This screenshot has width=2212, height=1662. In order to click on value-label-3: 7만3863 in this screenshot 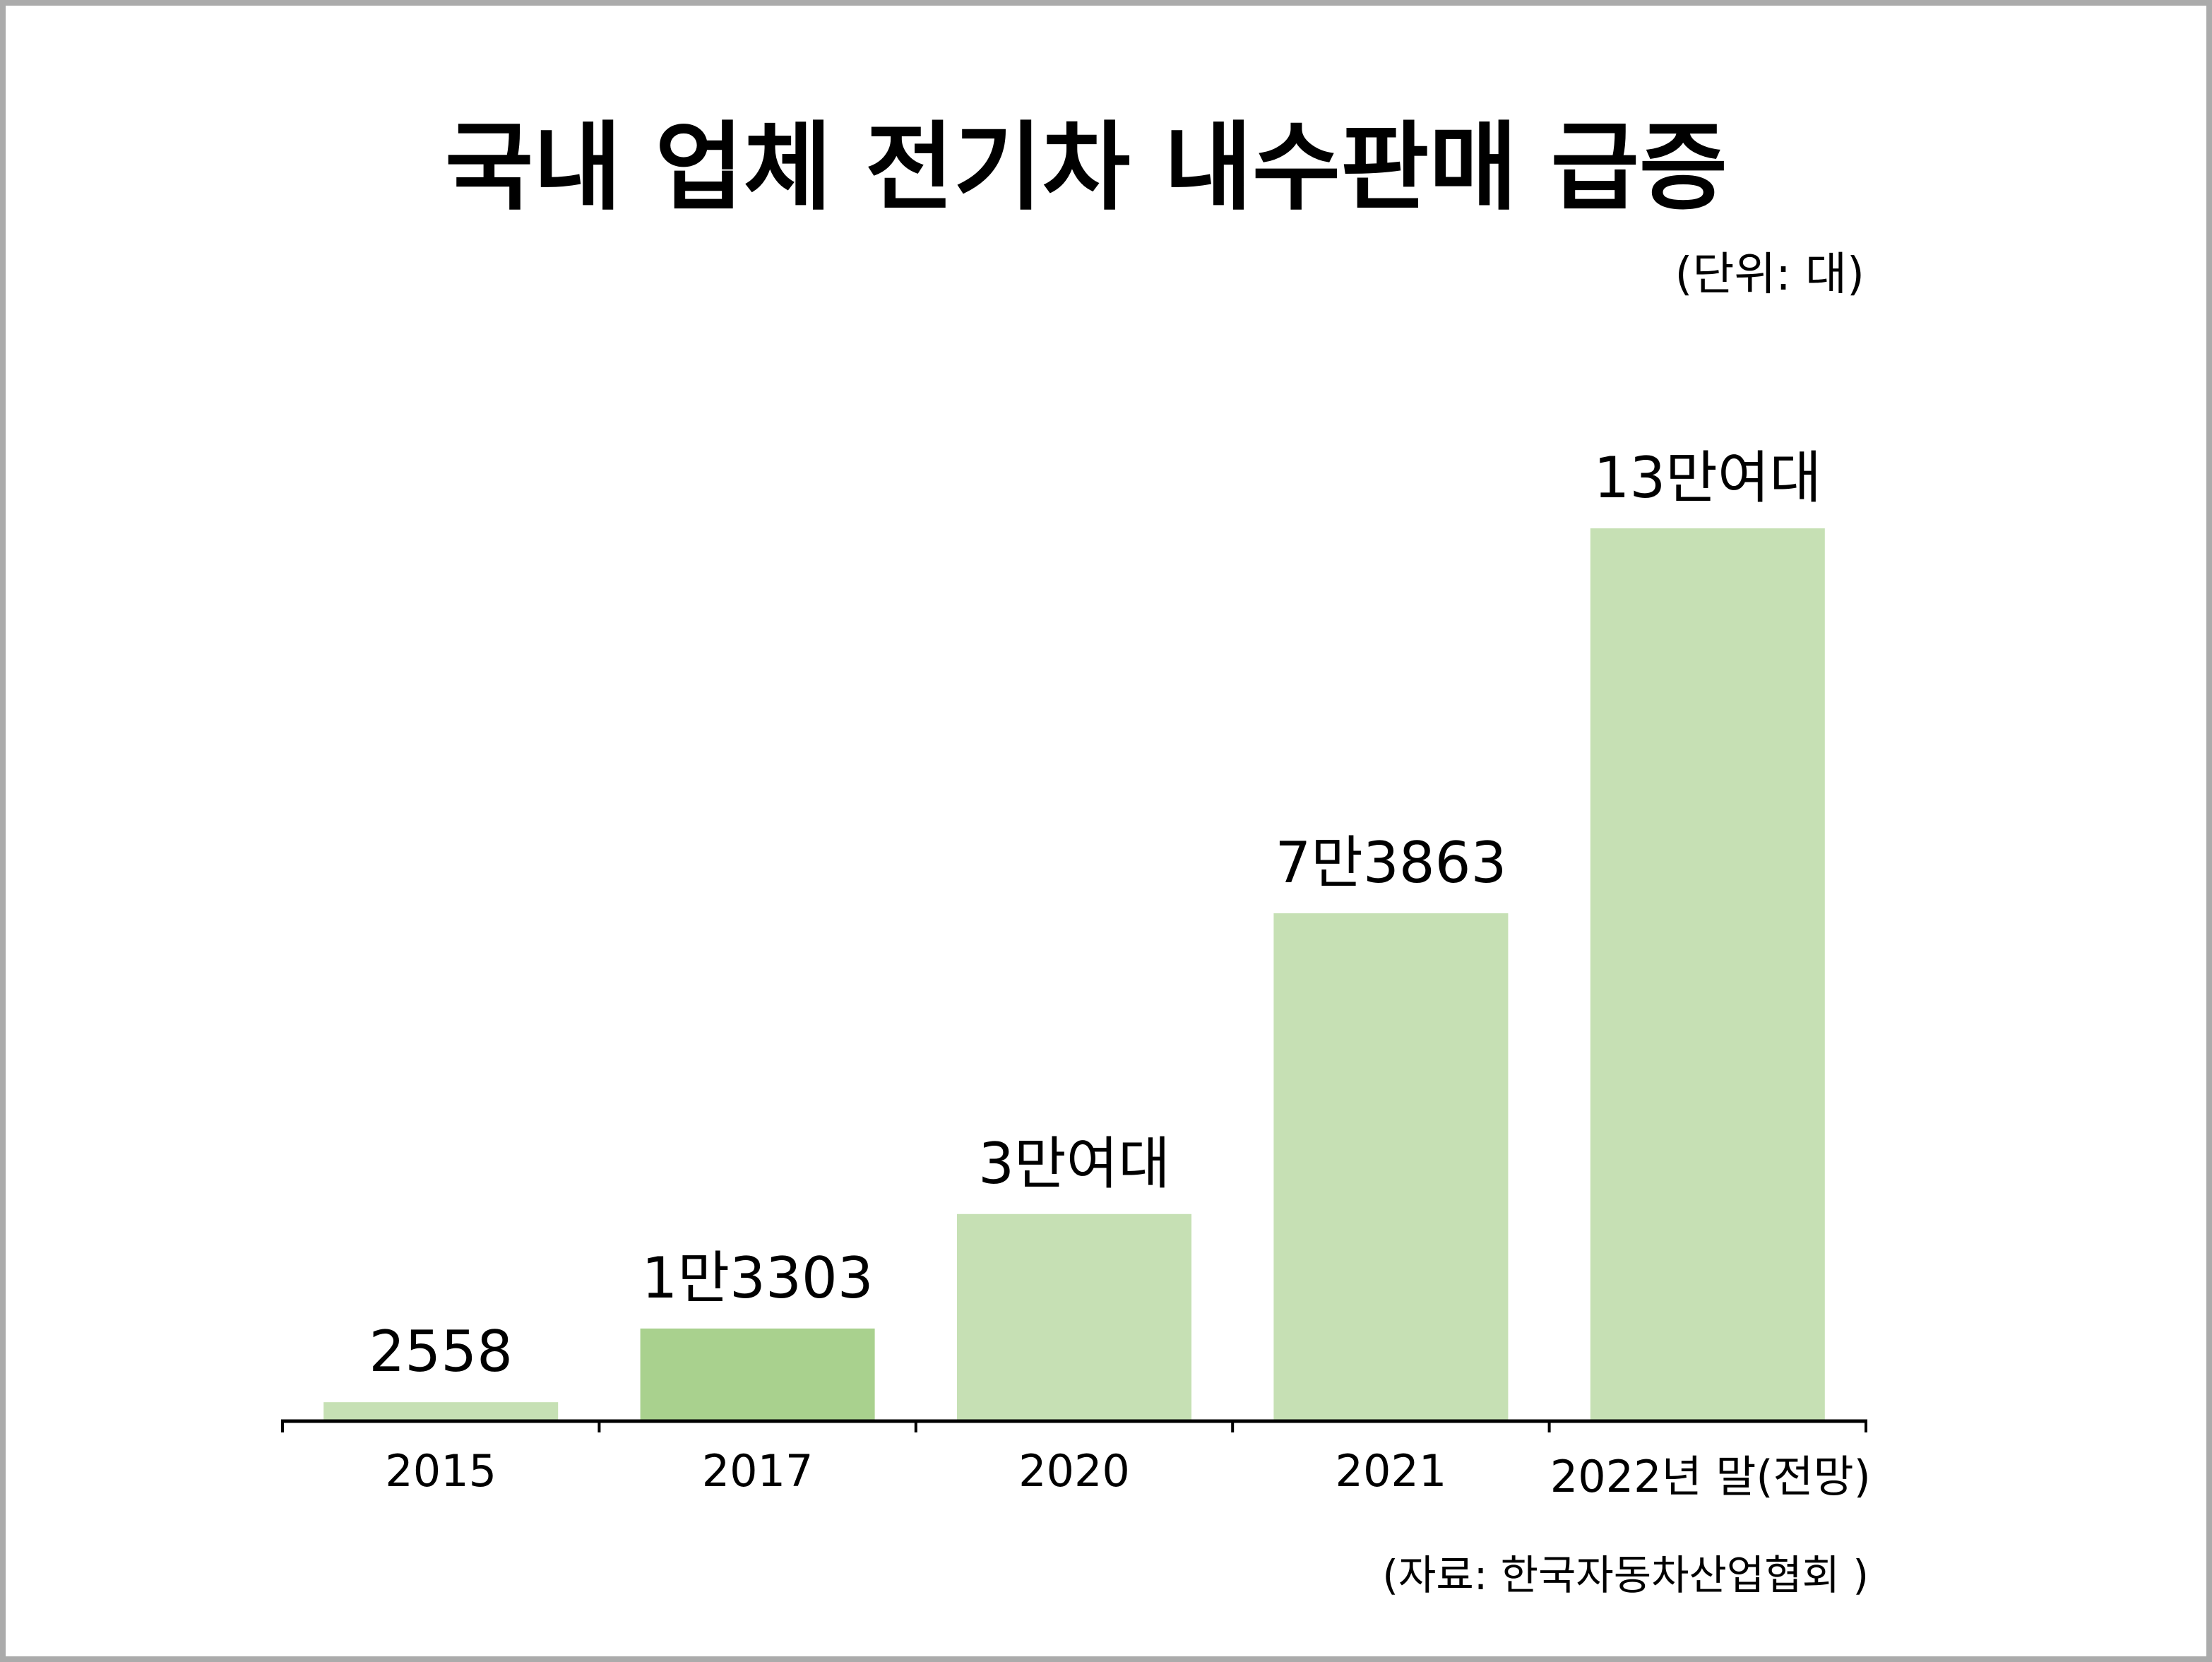, I will do `click(1390, 863)`.